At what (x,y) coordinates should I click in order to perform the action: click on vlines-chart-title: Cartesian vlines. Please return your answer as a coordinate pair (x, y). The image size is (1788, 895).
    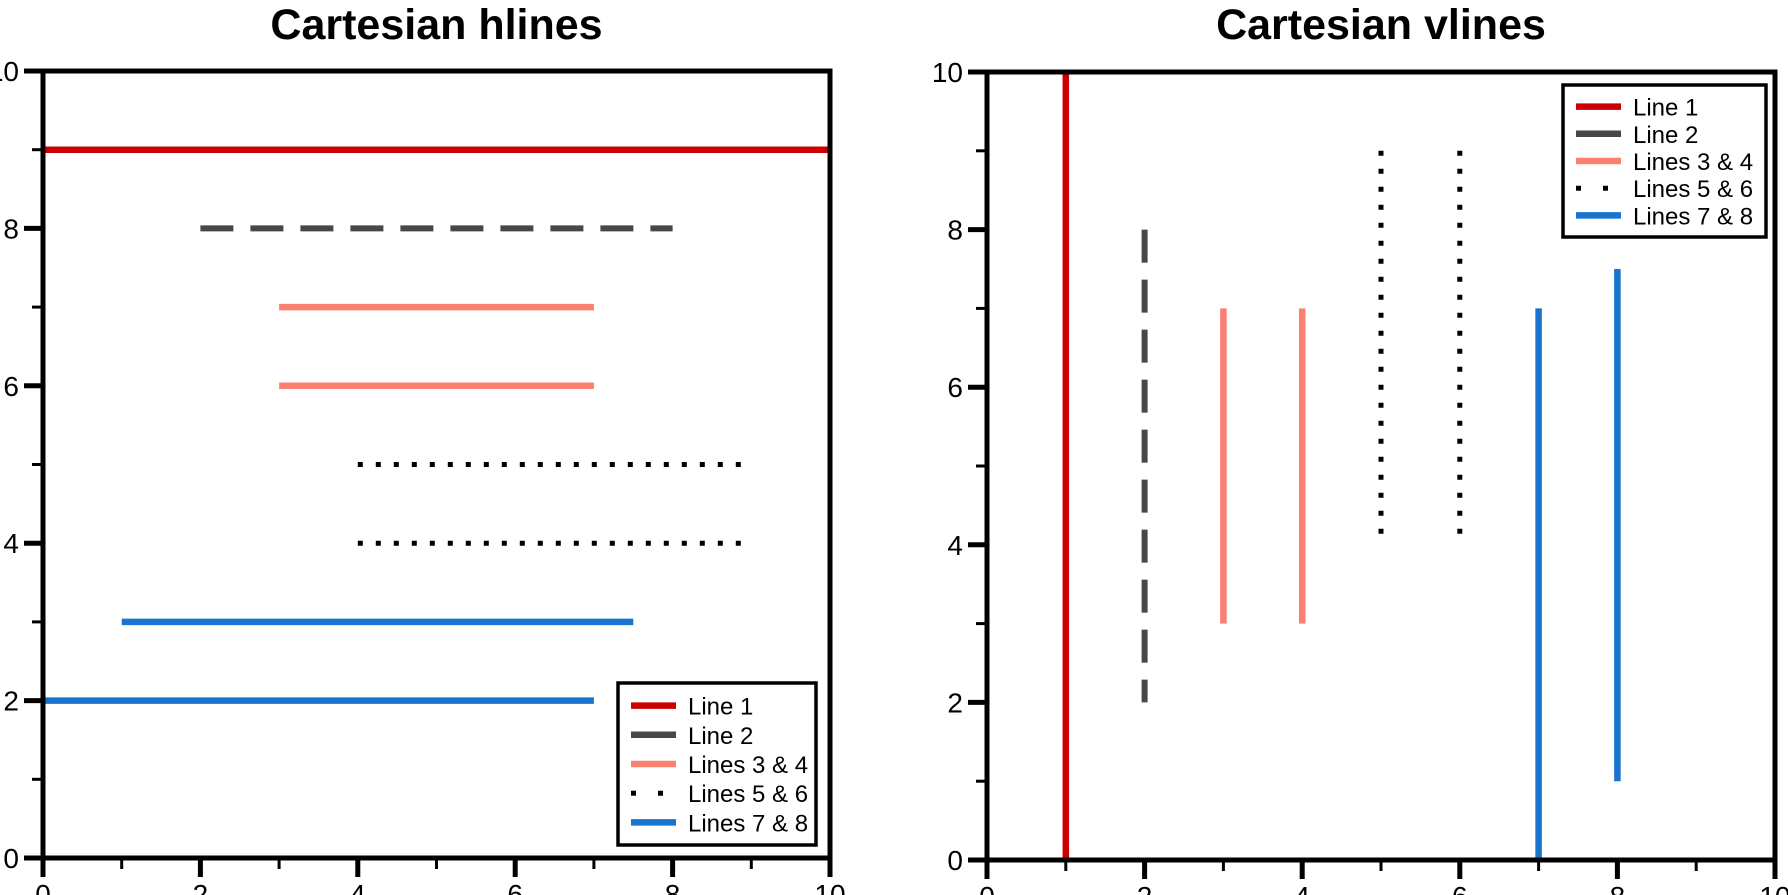
    Looking at the image, I should click on (1381, 25).